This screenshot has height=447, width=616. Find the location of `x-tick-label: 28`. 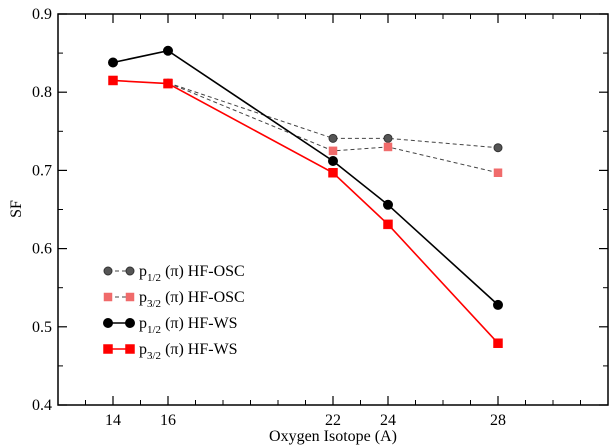

x-tick-label: 28 is located at coordinates (498, 420).